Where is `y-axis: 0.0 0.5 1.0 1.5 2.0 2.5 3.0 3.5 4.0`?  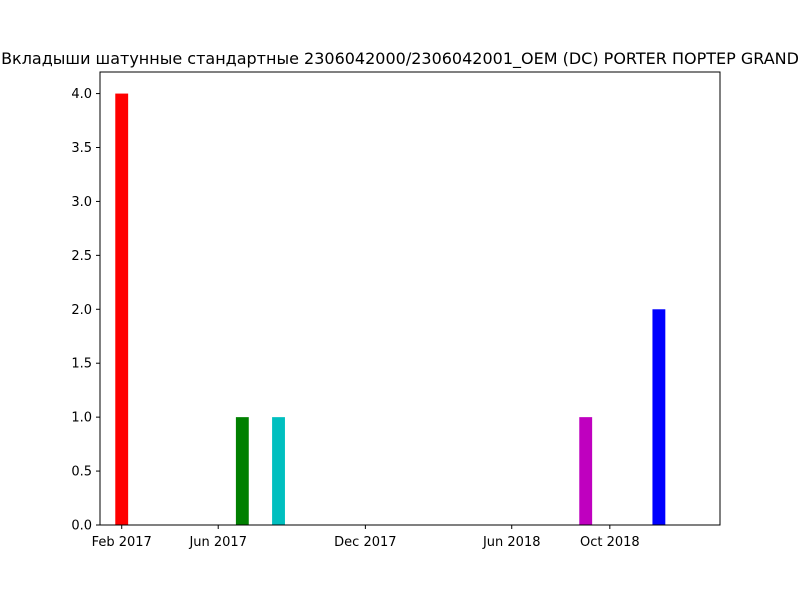
y-axis: 0.0 0.5 1.0 1.5 2.0 2.5 3.0 3.5 4.0 is located at coordinates (85, 310).